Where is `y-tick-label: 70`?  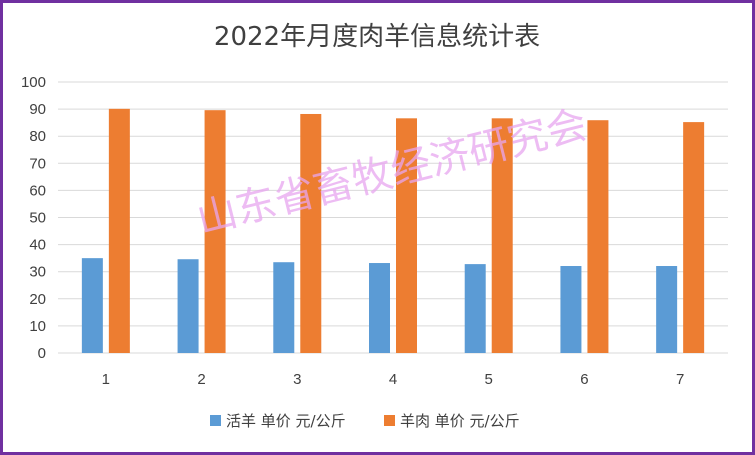
y-tick-label: 70 is located at coordinates (37, 163).